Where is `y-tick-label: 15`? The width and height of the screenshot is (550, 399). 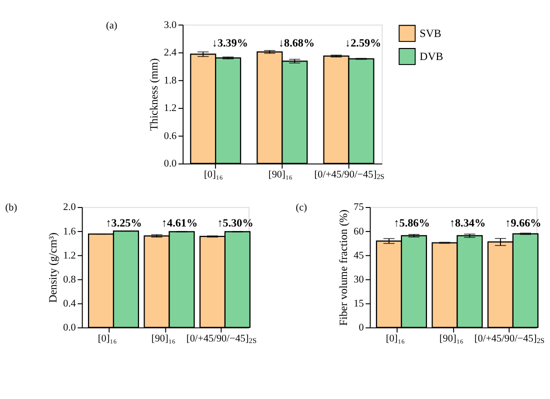
y-tick-label: 15 is located at coordinates (359, 304).